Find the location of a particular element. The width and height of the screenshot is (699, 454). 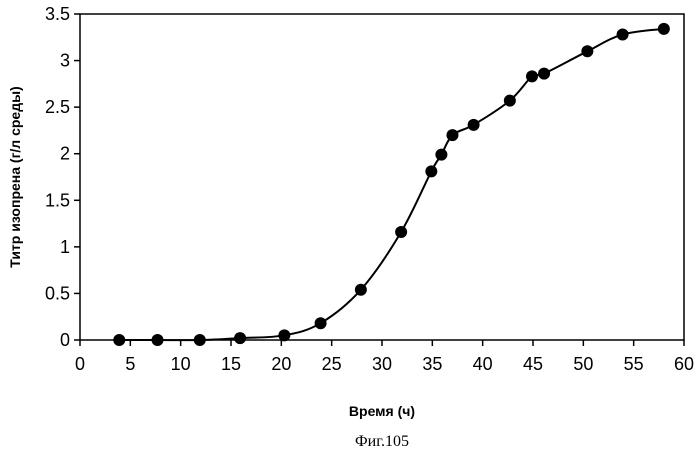

x-tick-label: 50 is located at coordinates (583, 364).